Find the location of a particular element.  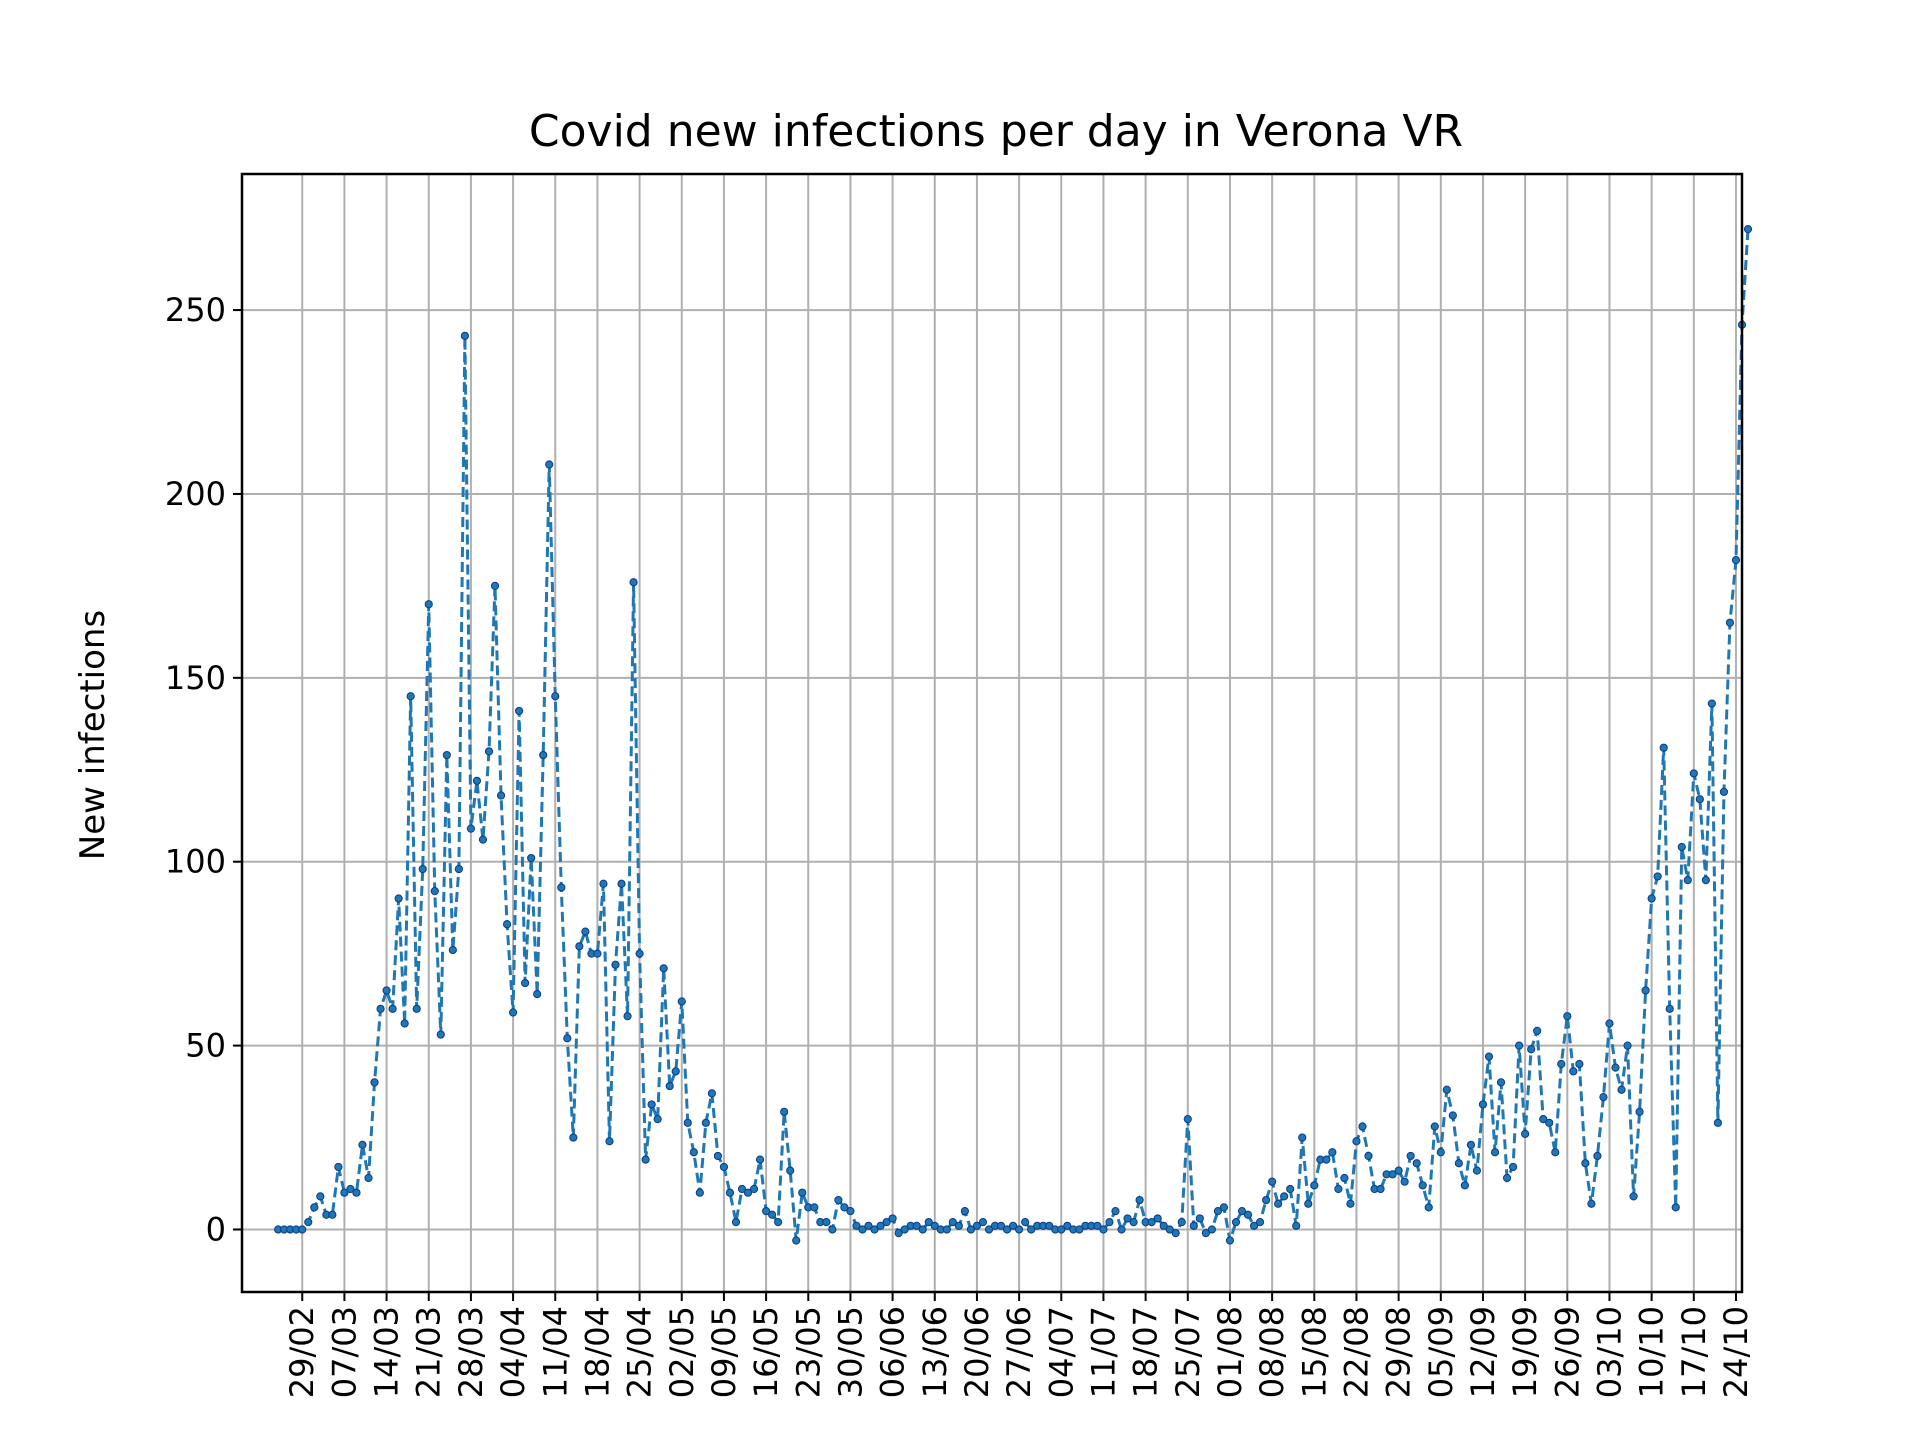

x-tick-label: 28/03 is located at coordinates (471, 1352).